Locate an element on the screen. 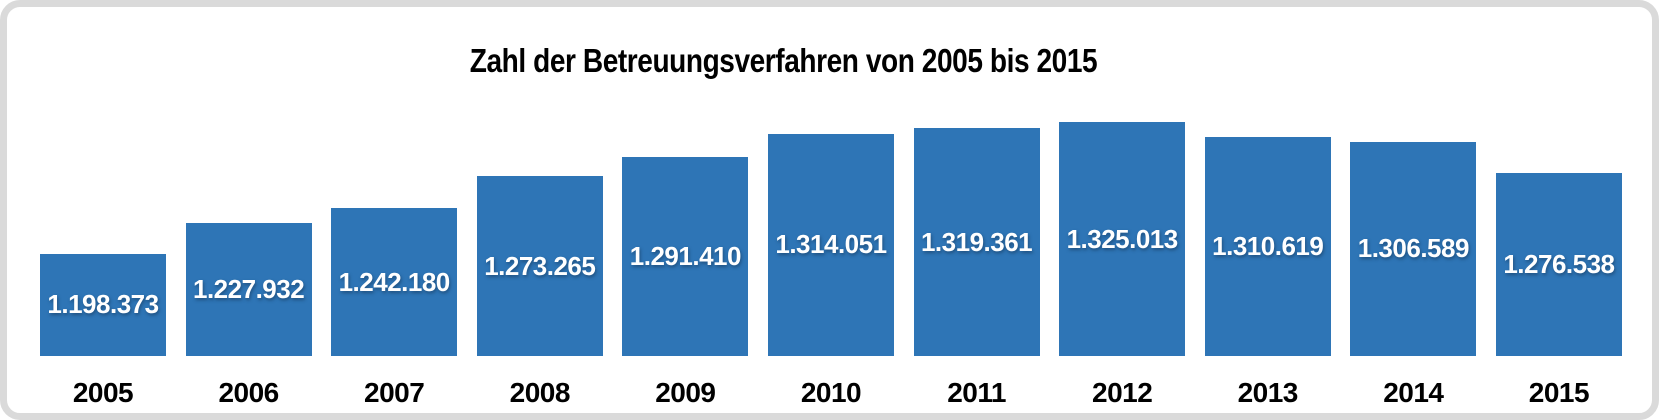 The width and height of the screenshot is (1659, 420). bar-value-label: 1.227.932 is located at coordinates (249, 289).